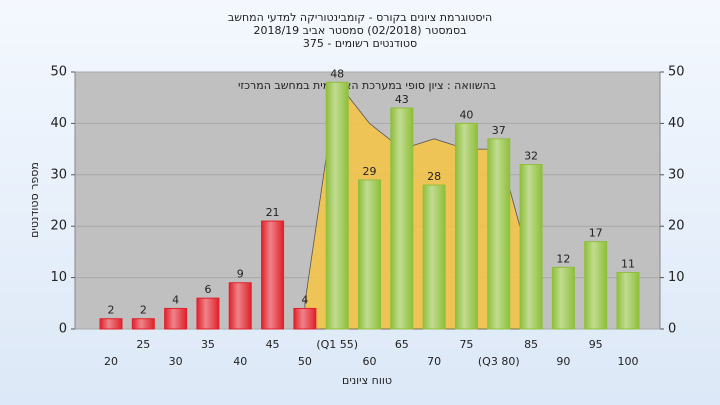 The width and height of the screenshot is (720, 405). I want to click on y-tick-label: 30, so click(58, 174).